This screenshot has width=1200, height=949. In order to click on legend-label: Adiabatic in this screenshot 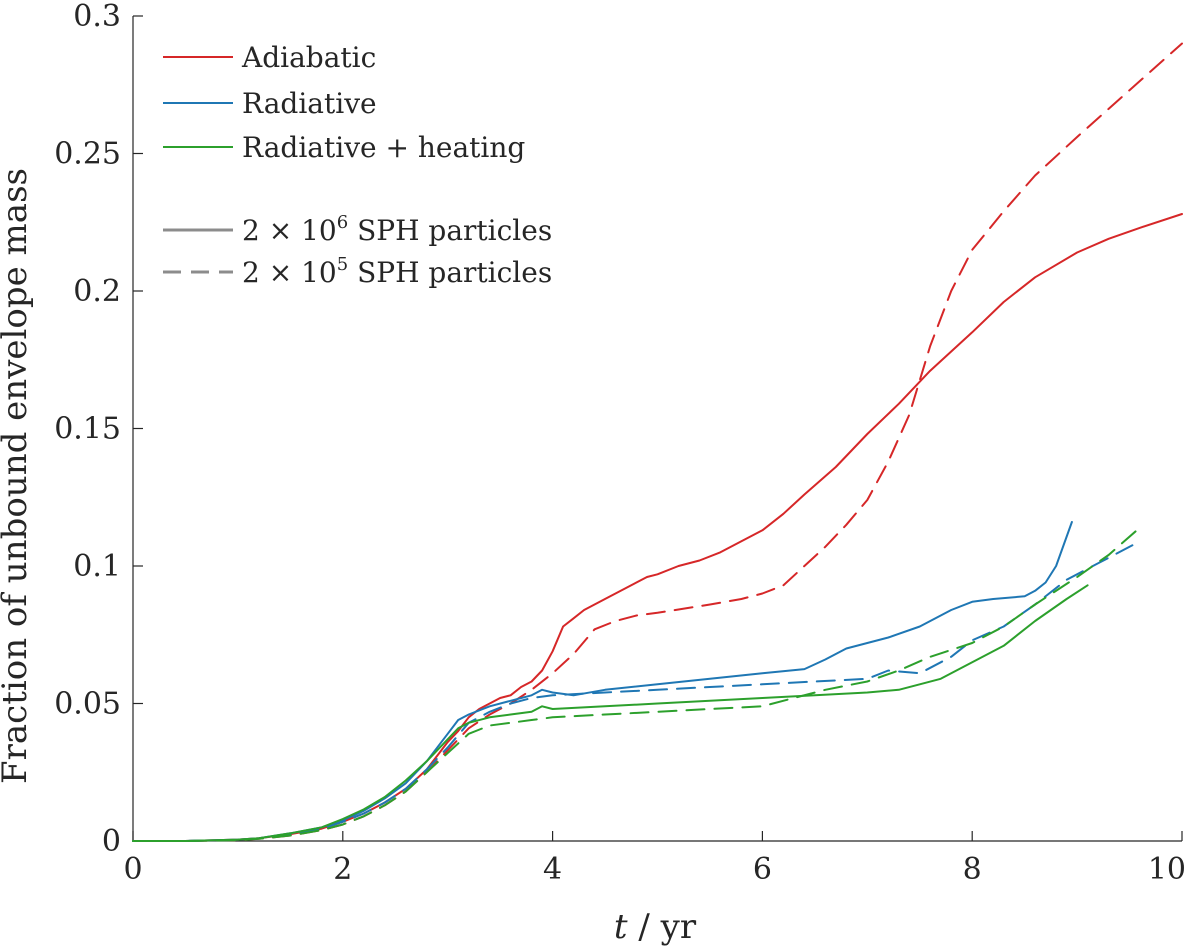, I will do `click(308, 57)`.